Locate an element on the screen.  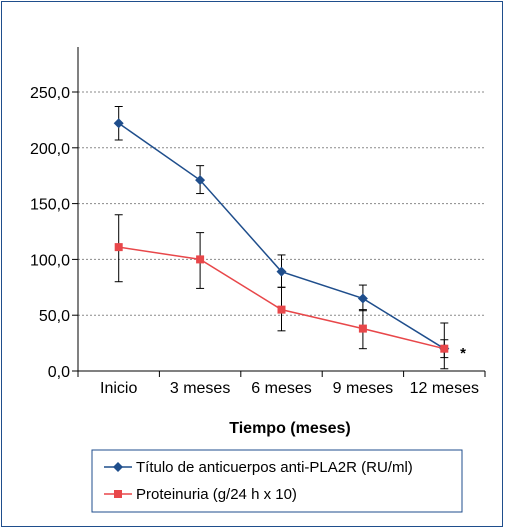
significance-annotation: * is located at coordinates (463, 353).